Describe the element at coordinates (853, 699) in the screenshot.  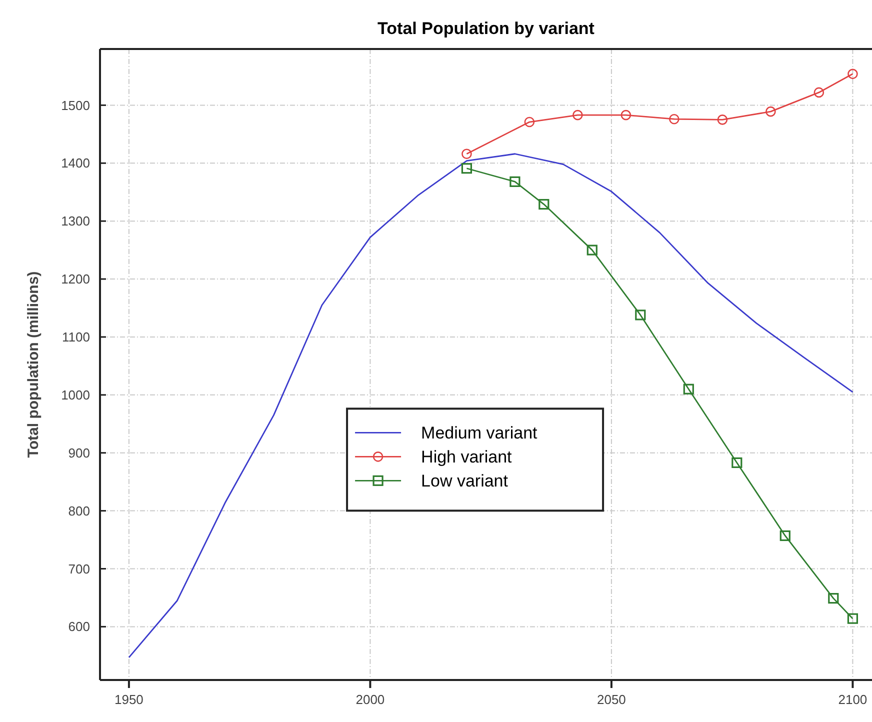
I see `x-tick-label: 2100` at that location.